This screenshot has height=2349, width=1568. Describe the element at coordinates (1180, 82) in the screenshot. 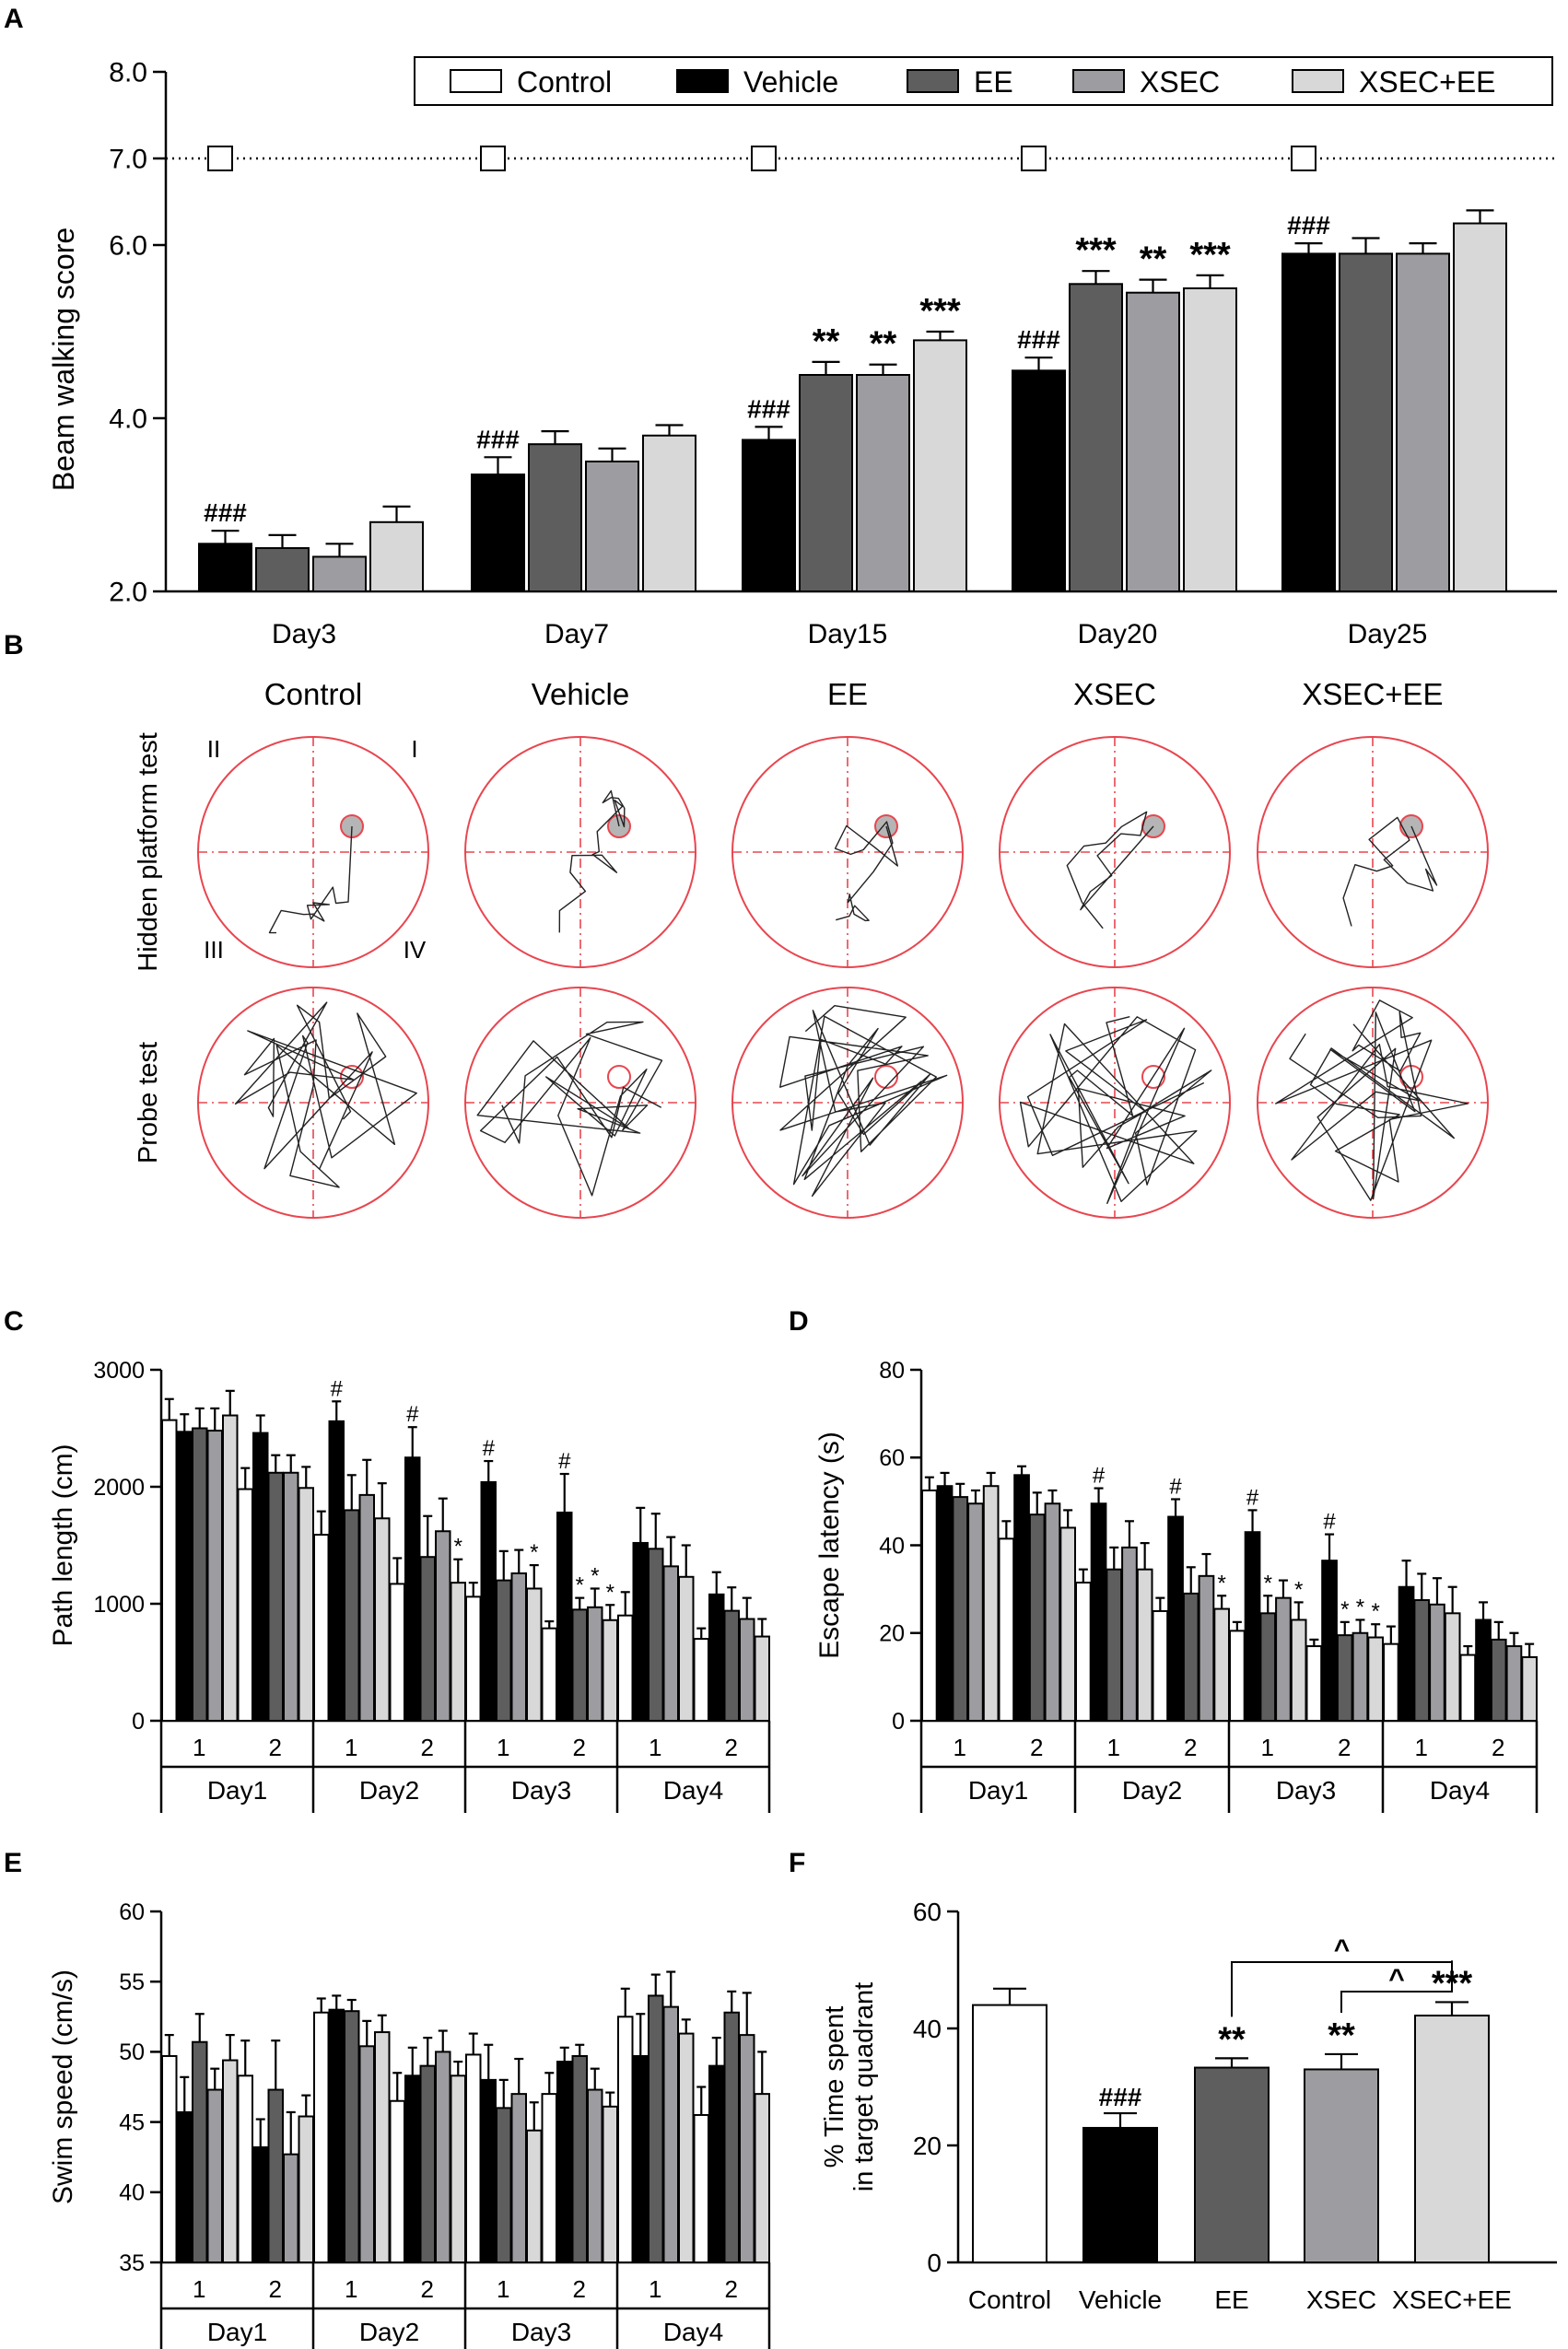

I see `legend-label-xsec: XSEC` at that location.